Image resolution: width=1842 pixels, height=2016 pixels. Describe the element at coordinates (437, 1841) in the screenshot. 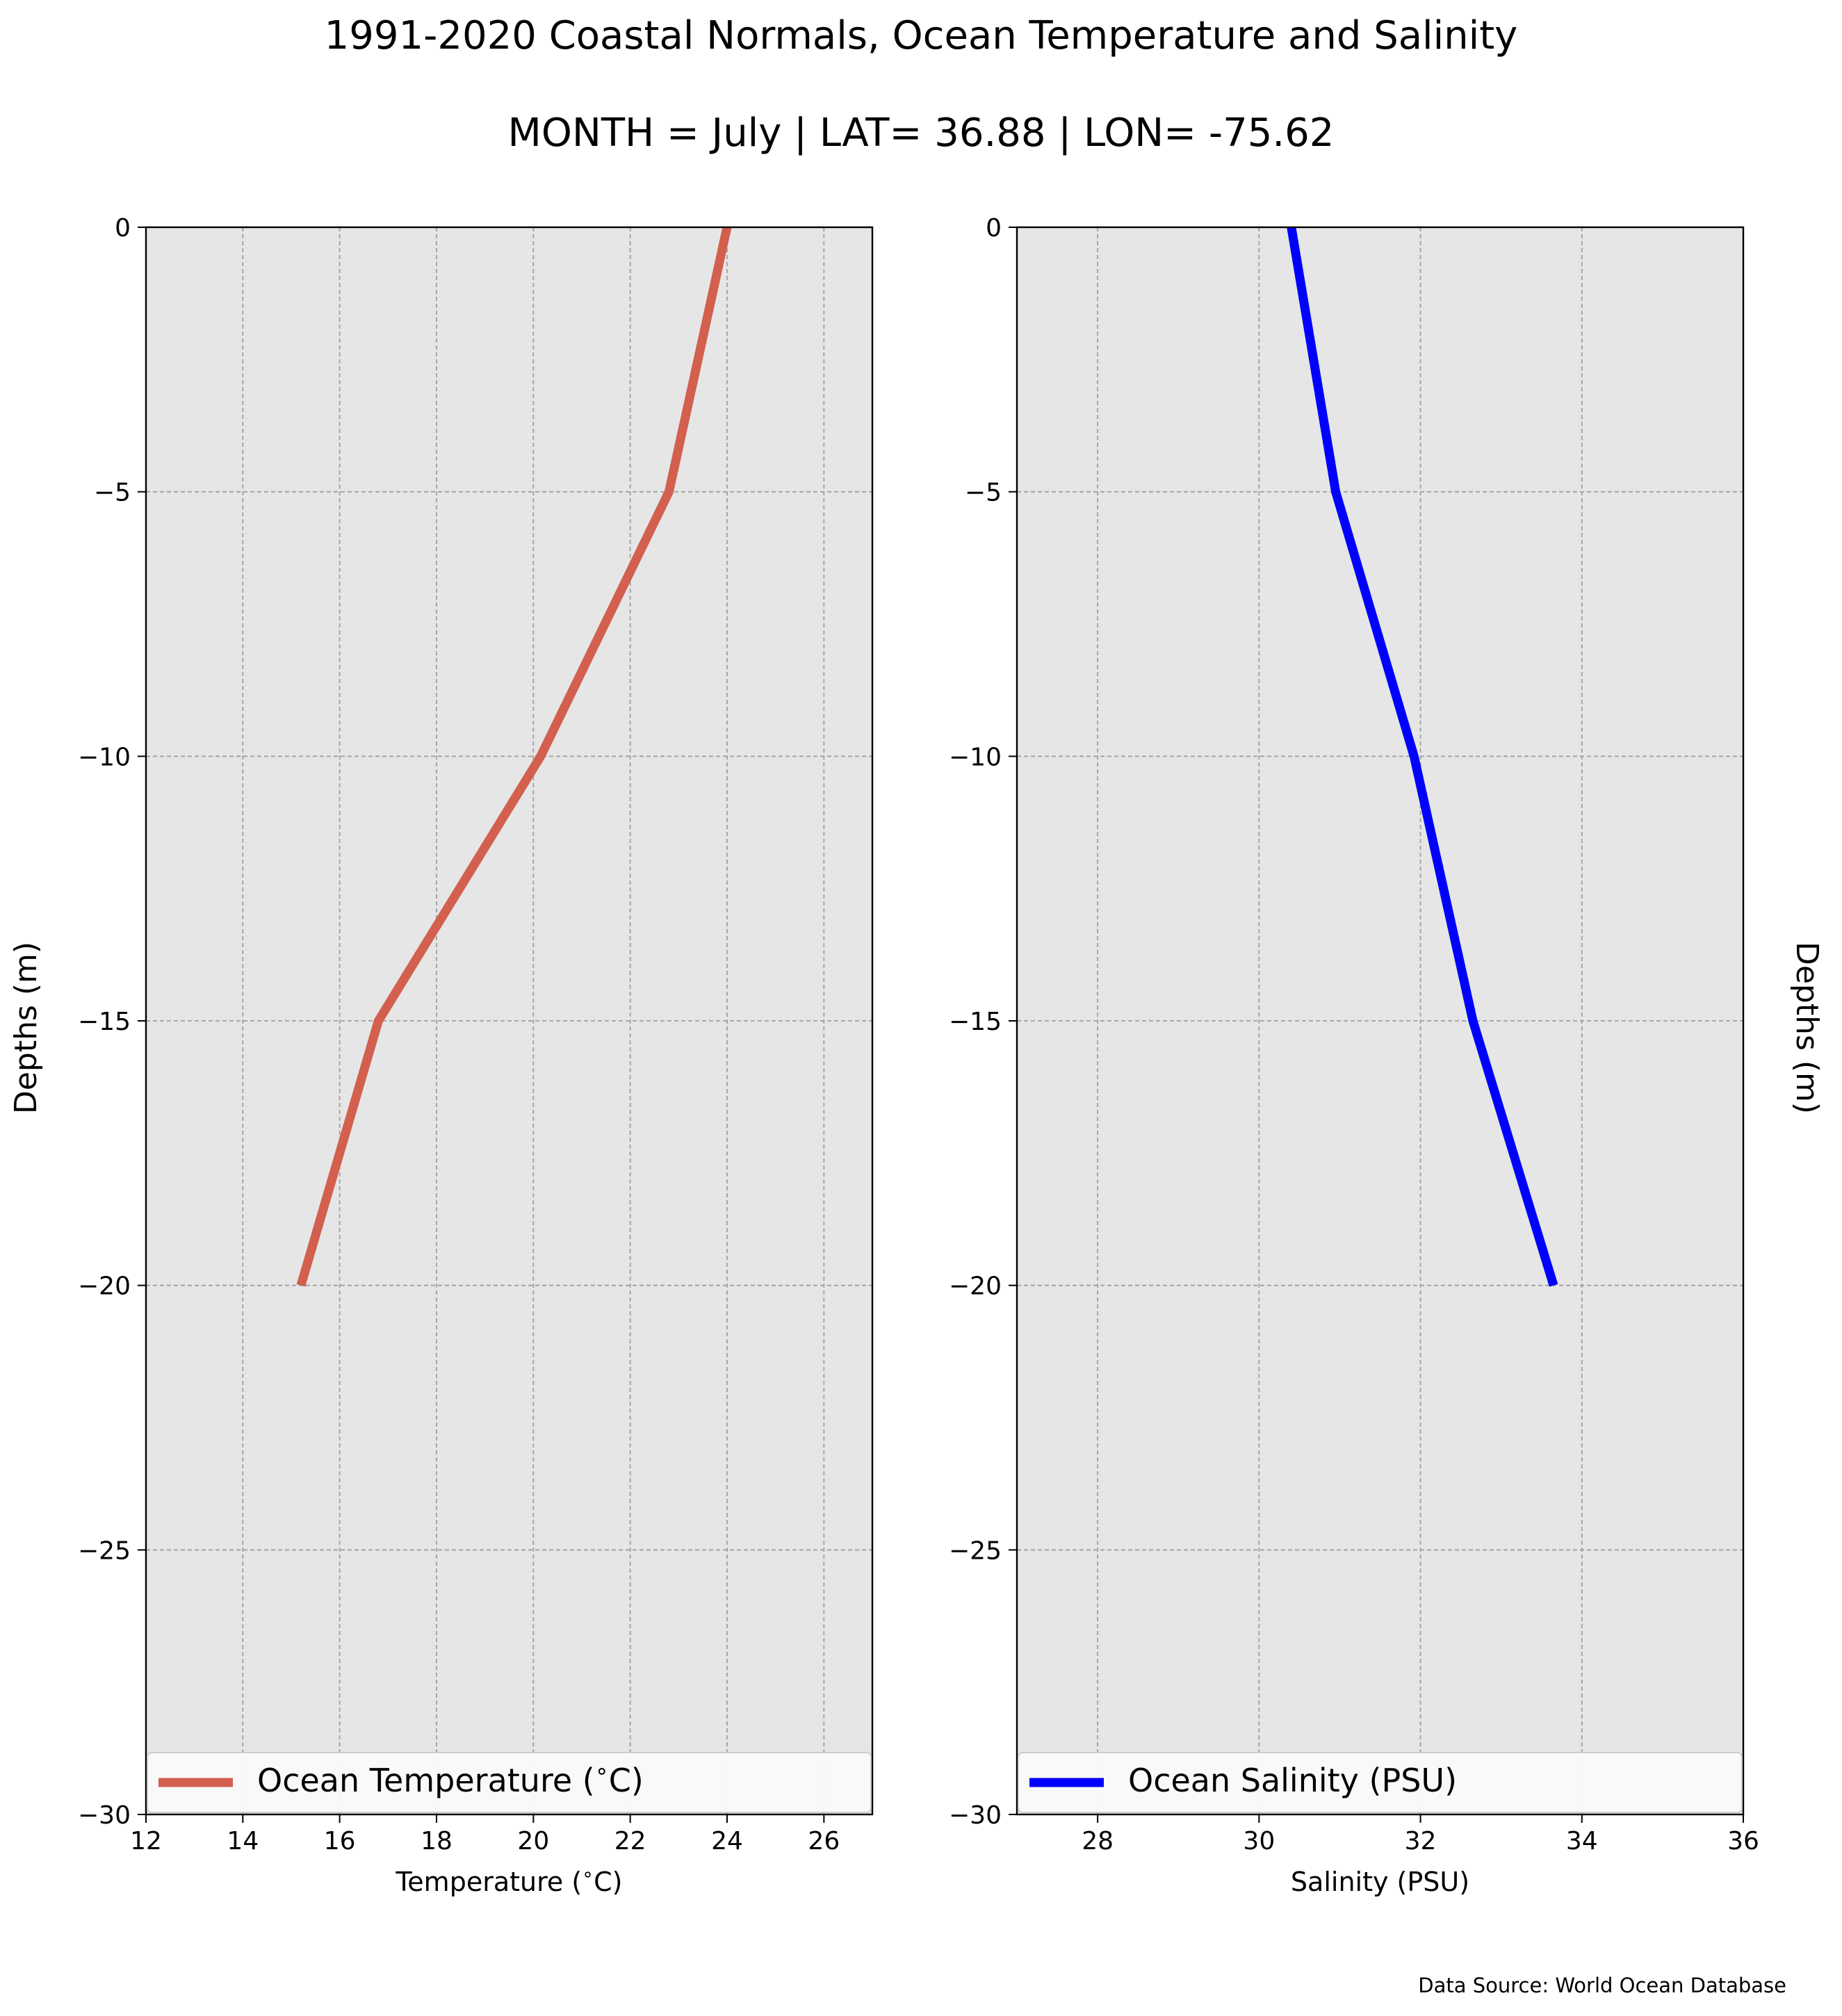

I see `x-tick-label: 18` at that location.